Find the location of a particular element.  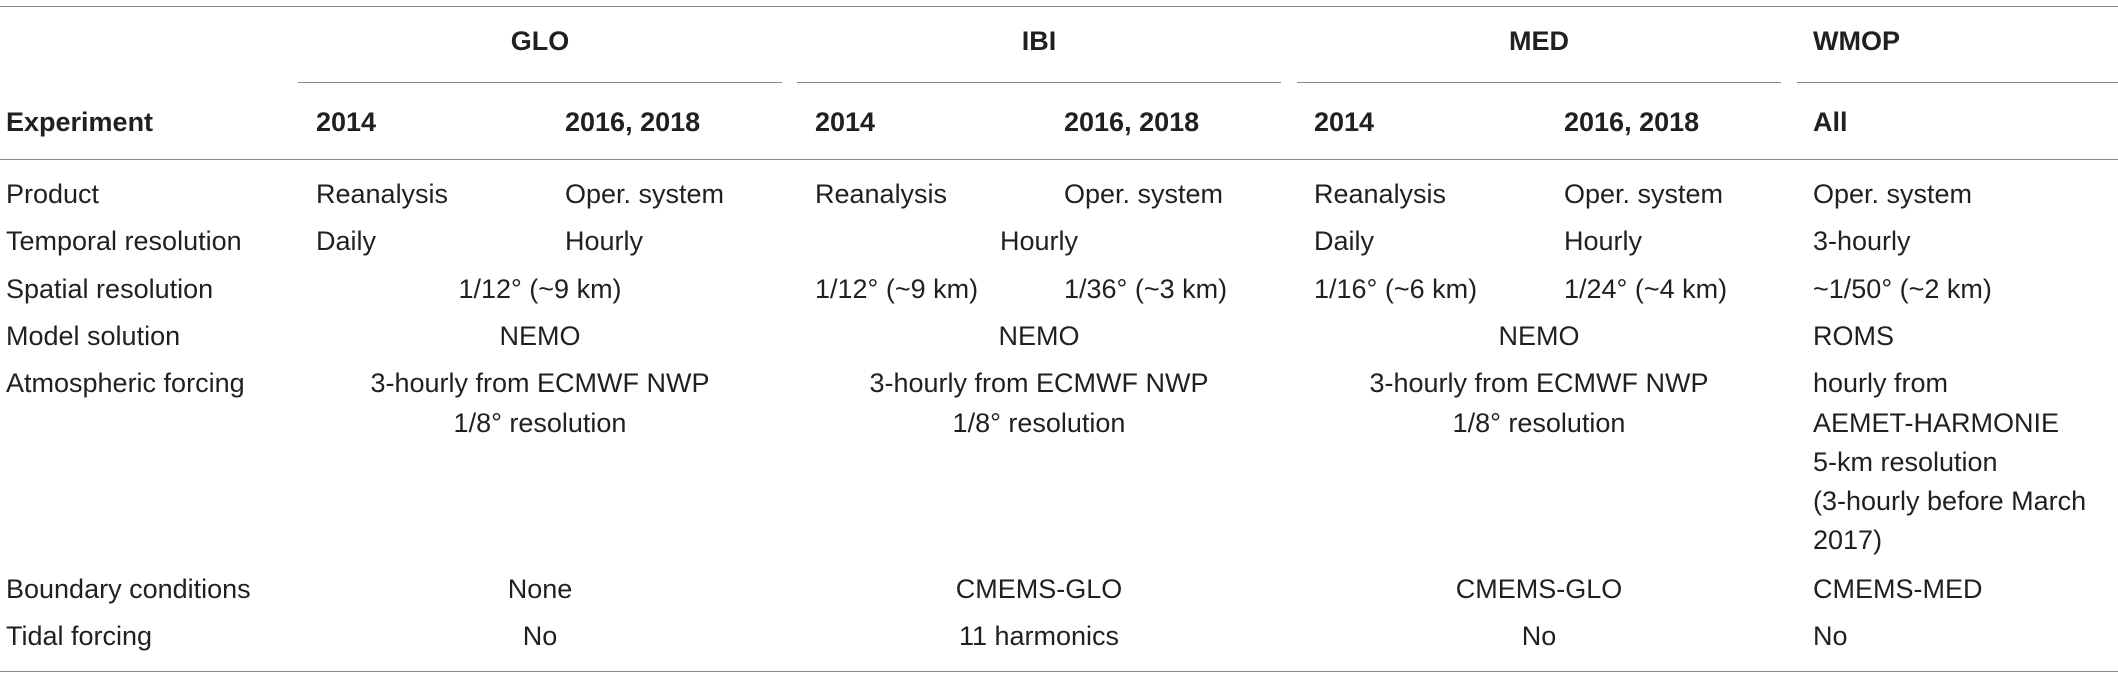

cell-atmos-wmop-line1: hourly from is located at coordinates (1881, 383).